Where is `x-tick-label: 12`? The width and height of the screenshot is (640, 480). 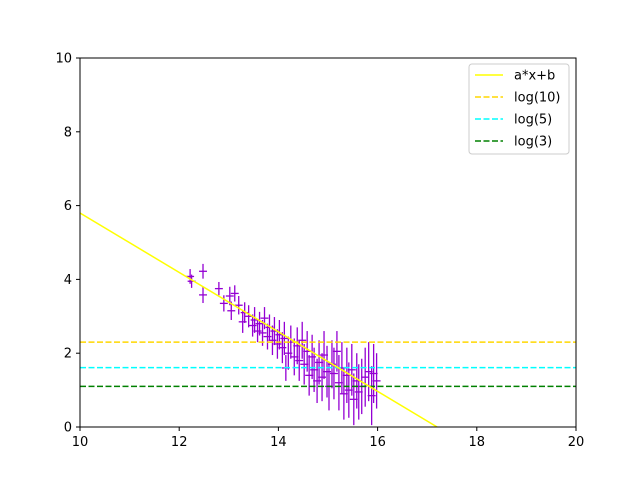
x-tick-label: 12 is located at coordinates (179, 442).